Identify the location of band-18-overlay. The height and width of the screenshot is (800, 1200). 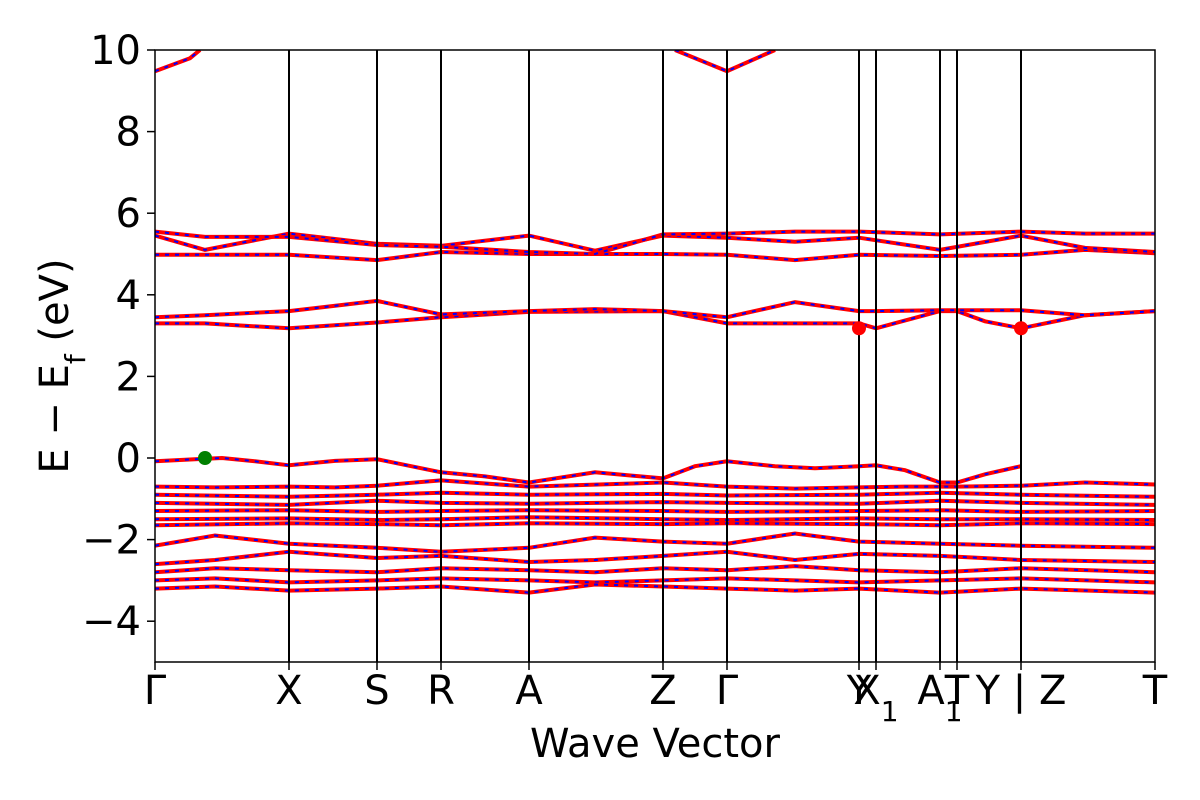
(725, 61).